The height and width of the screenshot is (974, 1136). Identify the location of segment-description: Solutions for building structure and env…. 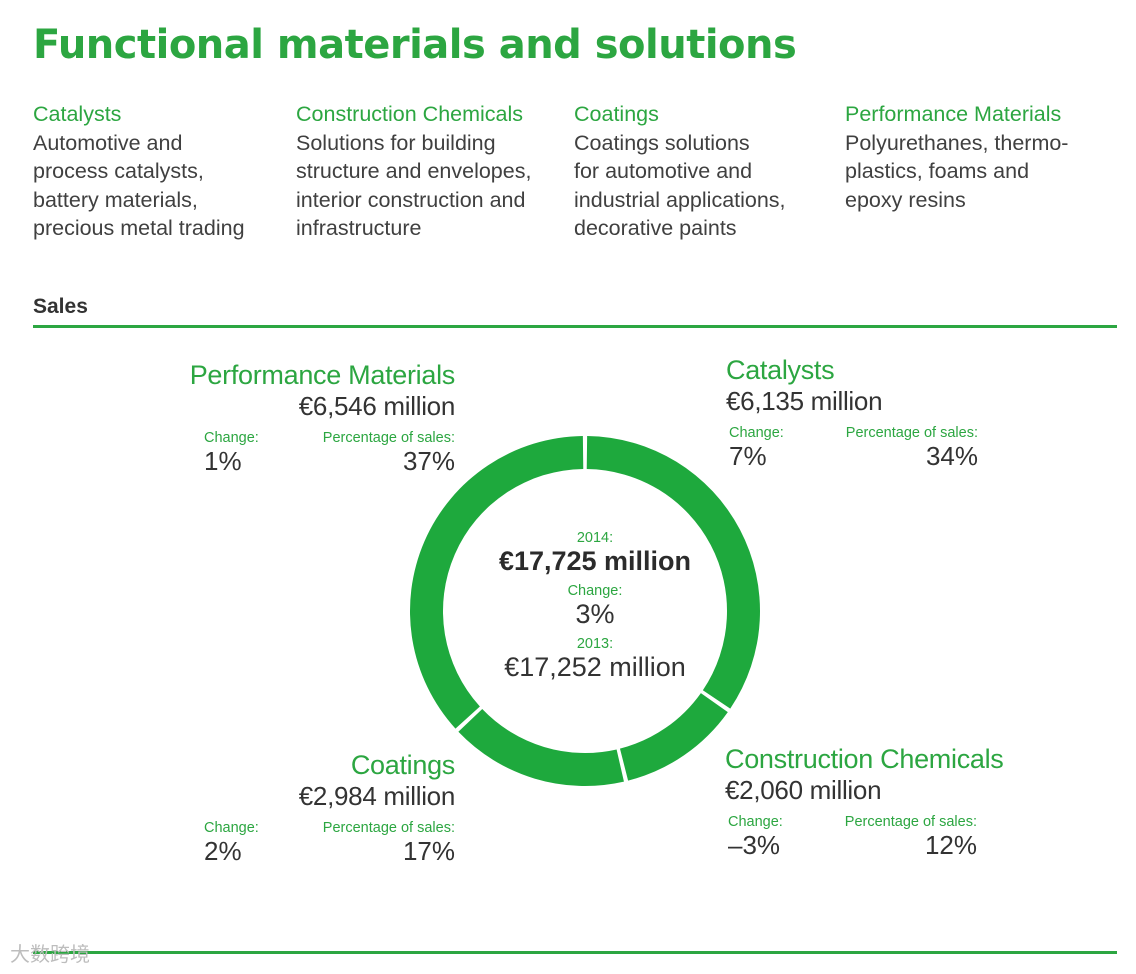
(414, 185).